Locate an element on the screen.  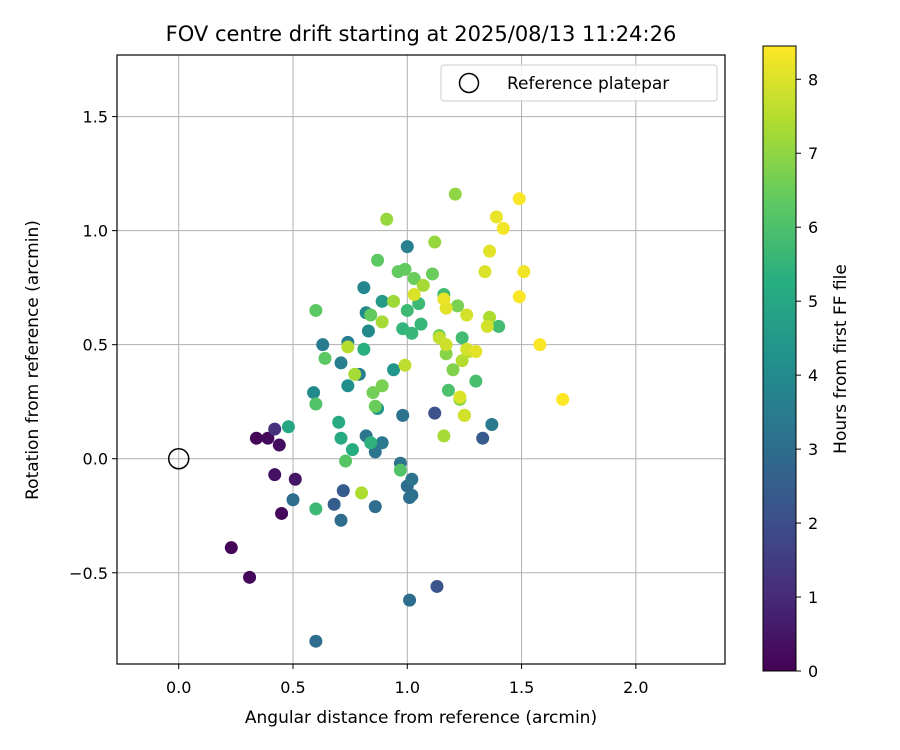
legend-marker is located at coordinates (469, 83).